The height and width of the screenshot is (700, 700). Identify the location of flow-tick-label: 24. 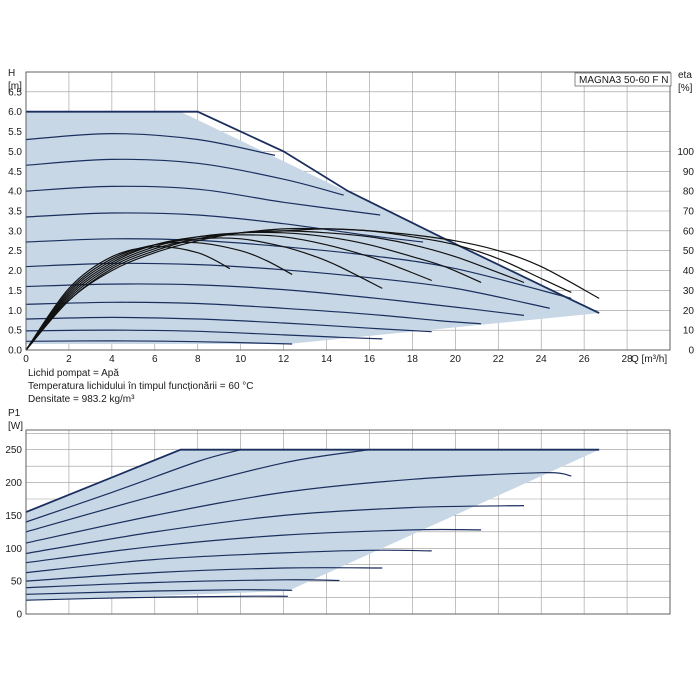
(542, 359).